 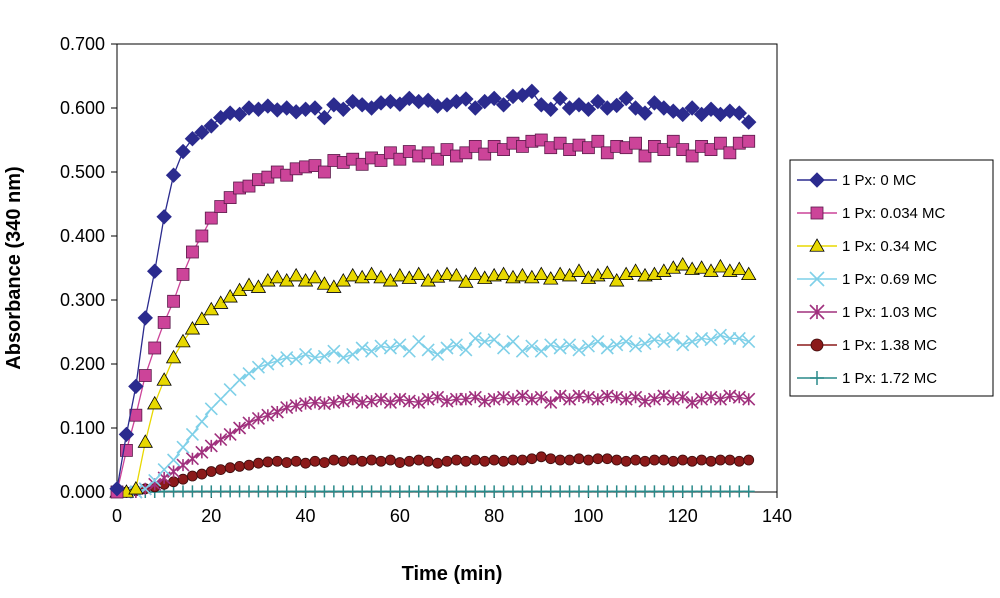 I want to click on x-tick-label: 0, so click(x=117, y=516).